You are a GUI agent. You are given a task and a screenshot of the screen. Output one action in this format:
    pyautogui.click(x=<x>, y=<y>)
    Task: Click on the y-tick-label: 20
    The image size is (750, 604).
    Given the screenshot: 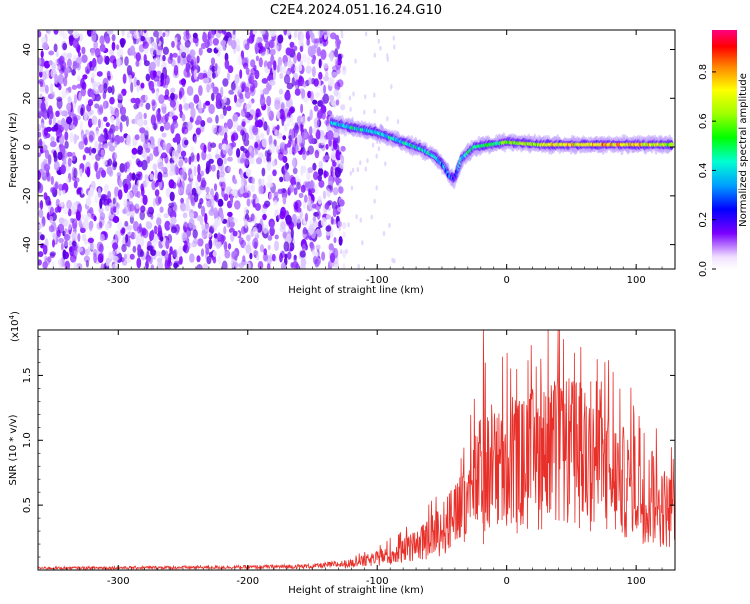 What is the action you would take?
    pyautogui.click(x=27, y=98)
    